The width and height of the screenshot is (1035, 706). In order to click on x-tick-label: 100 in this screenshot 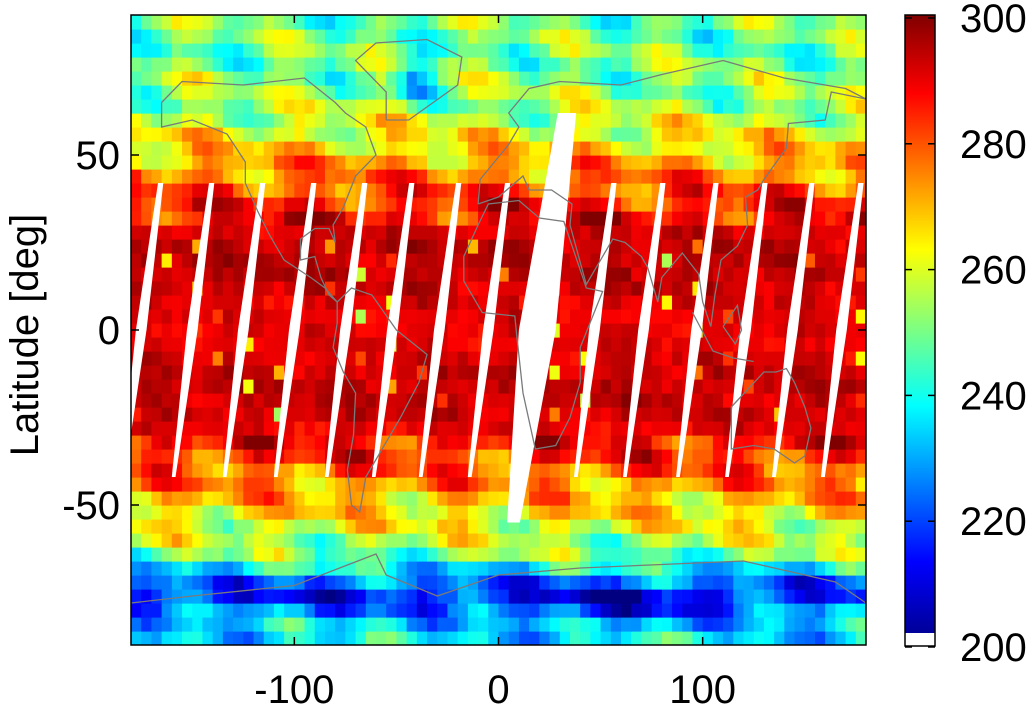, I will do `click(702, 687)`.